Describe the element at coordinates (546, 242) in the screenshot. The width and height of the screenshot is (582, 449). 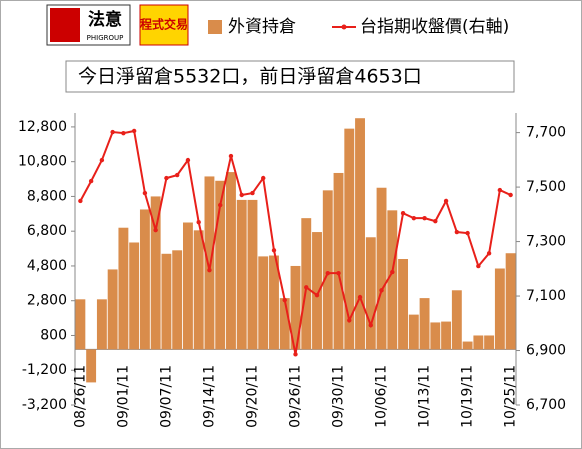
I see `y2-tick-label: 7,300` at that location.